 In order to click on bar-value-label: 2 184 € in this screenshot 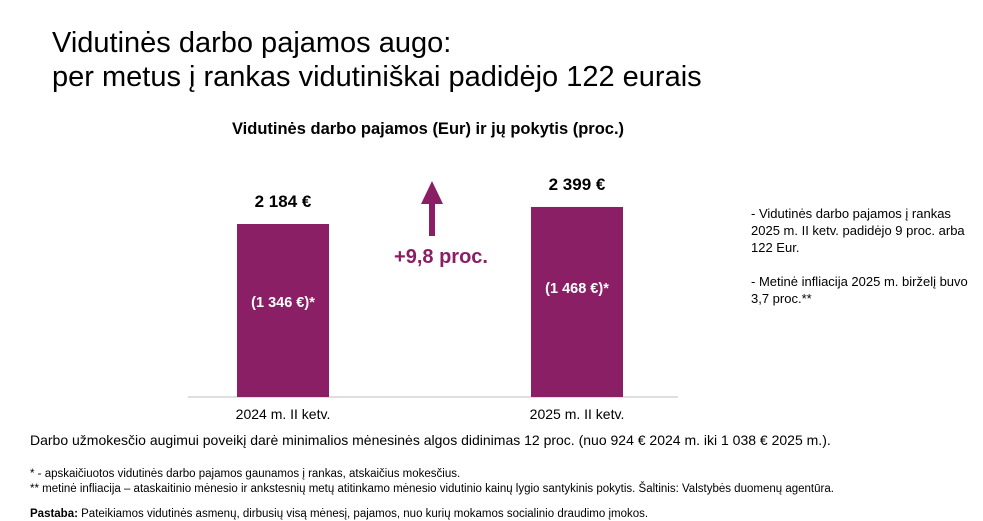, I will do `click(283, 201)`.